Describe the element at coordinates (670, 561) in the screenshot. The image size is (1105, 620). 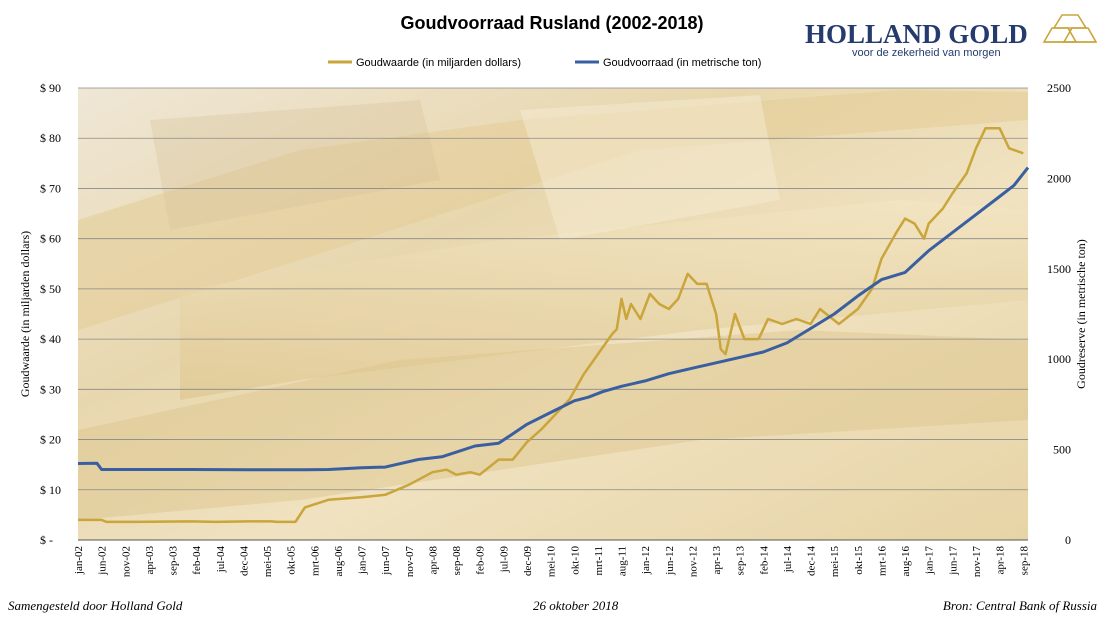
I see `x-tick-label: jun-12` at that location.